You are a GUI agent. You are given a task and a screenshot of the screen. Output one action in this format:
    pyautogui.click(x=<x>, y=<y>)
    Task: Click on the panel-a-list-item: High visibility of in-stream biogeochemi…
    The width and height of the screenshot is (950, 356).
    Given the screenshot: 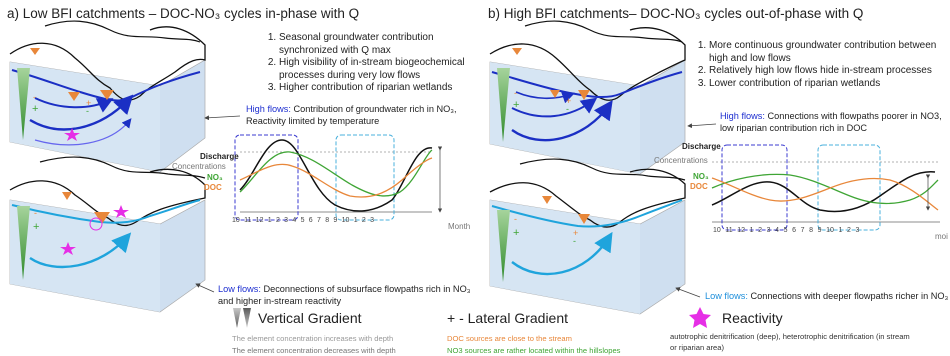 What is the action you would take?
    pyautogui.click(x=380, y=69)
    